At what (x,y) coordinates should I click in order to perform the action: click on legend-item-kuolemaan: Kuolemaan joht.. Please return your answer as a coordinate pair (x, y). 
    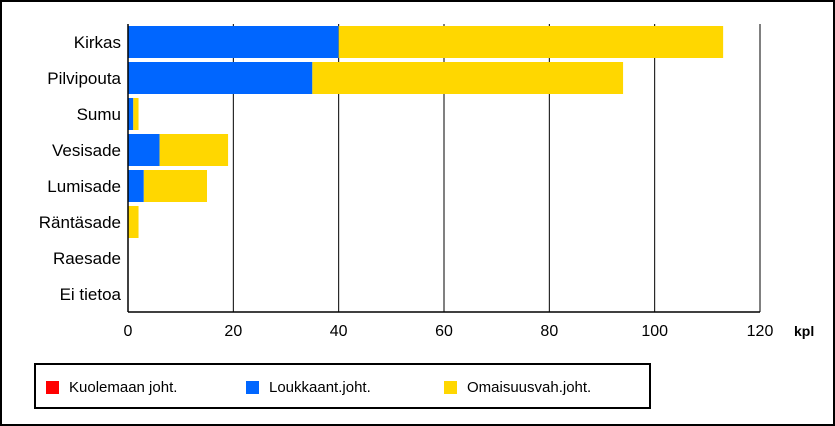
    Looking at the image, I should click on (111, 387).